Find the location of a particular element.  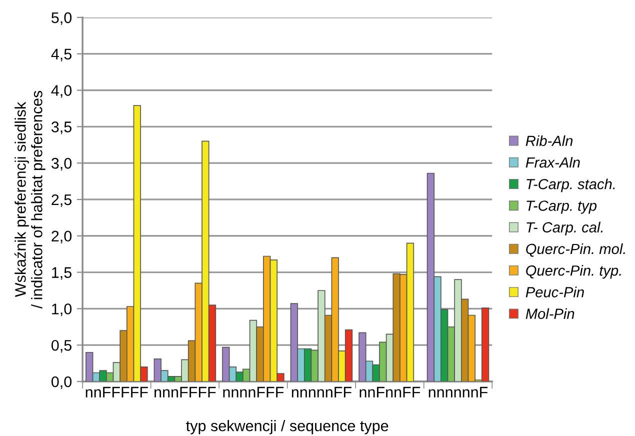

y-tick-label: 1,5 is located at coordinates (62, 273).